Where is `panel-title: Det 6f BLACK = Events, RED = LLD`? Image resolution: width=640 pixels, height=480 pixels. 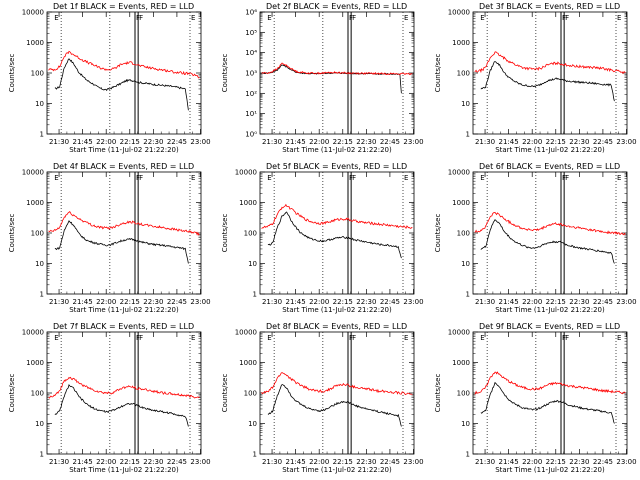 panel-title: Det 6f BLACK = Events, RED = LLD is located at coordinates (549, 166).